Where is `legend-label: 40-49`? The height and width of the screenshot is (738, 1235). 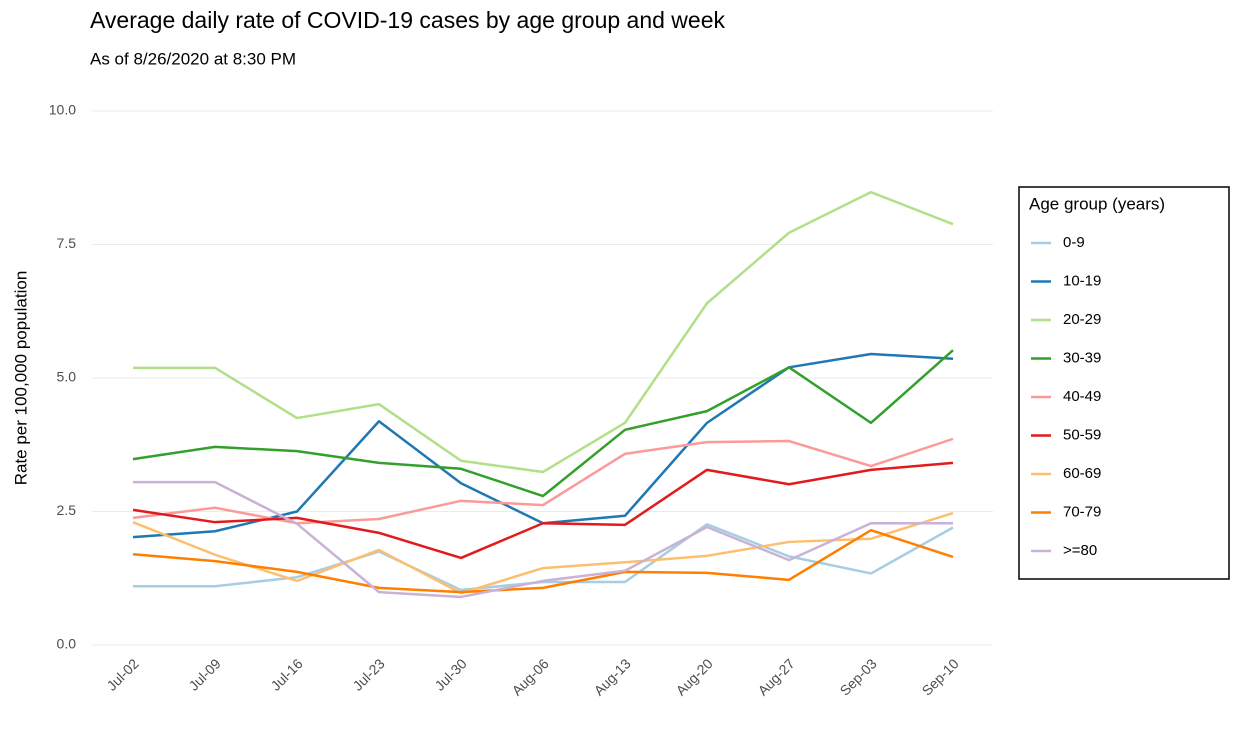 legend-label: 40-49 is located at coordinates (1082, 396).